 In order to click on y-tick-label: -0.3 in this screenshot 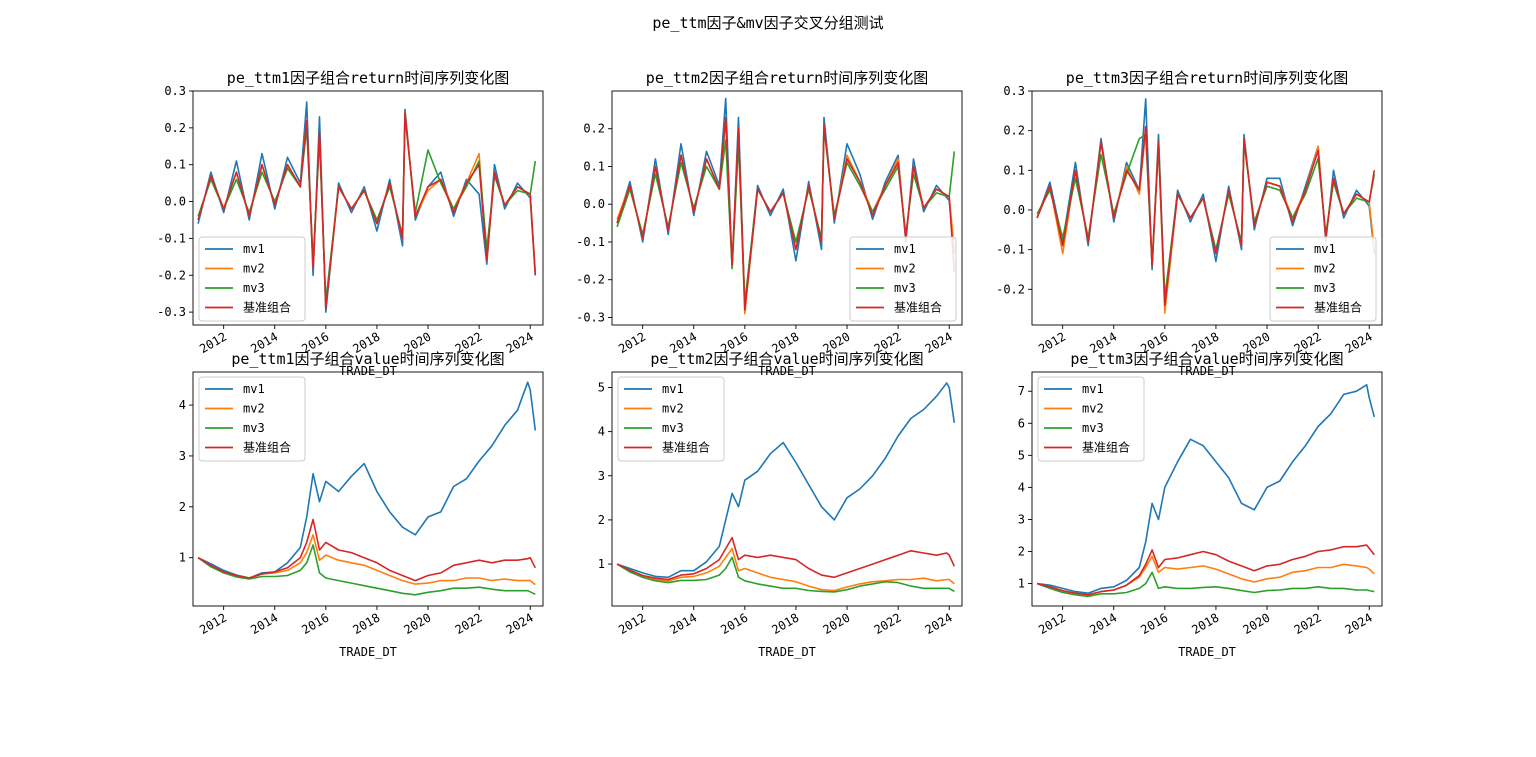, I will do `click(171, 312)`.